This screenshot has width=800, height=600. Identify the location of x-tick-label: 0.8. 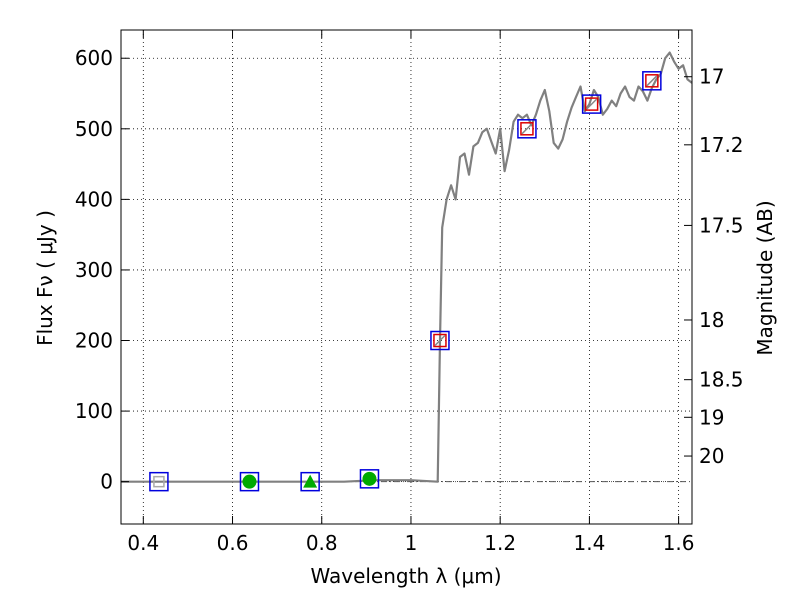
(322, 543).